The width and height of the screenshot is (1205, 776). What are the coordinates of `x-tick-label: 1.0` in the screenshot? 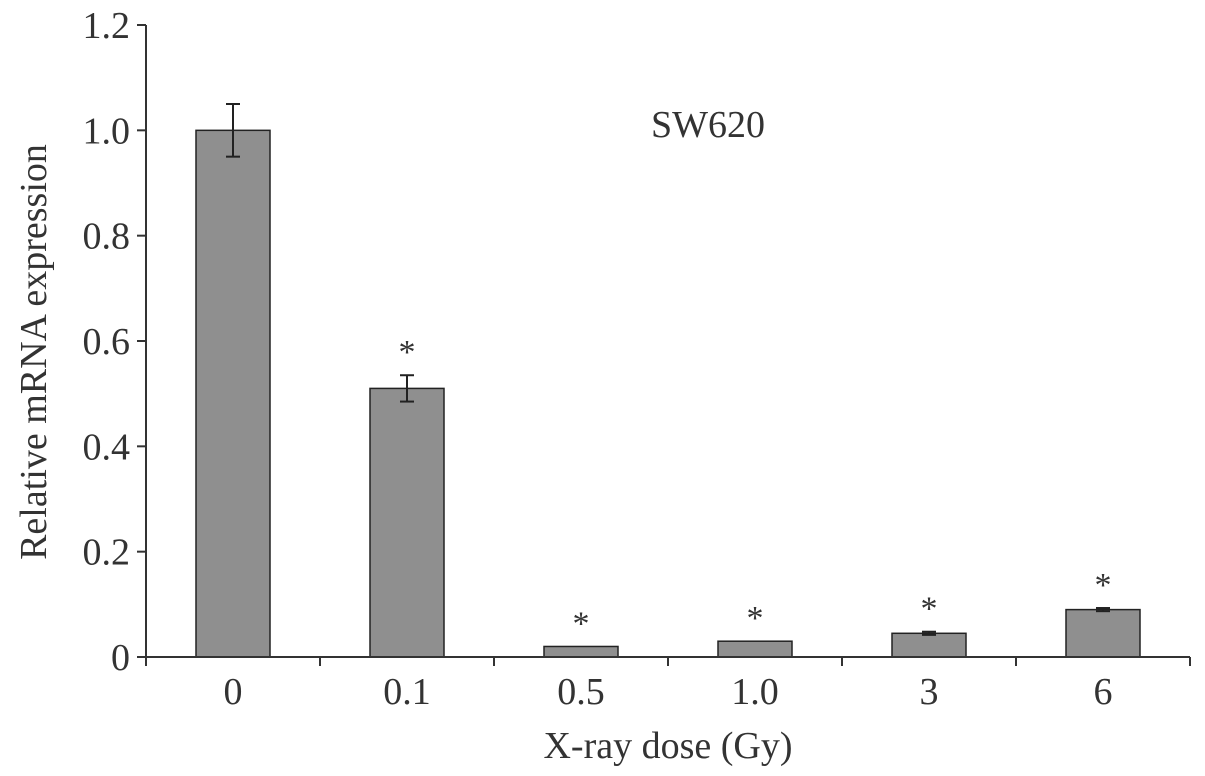 It's located at (755, 692).